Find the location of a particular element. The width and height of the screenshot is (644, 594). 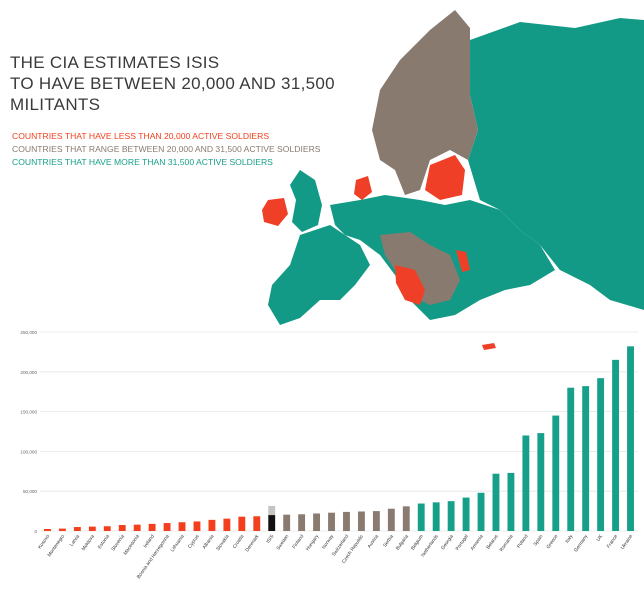

x-tick-label: Belgium is located at coordinates (417, 543).